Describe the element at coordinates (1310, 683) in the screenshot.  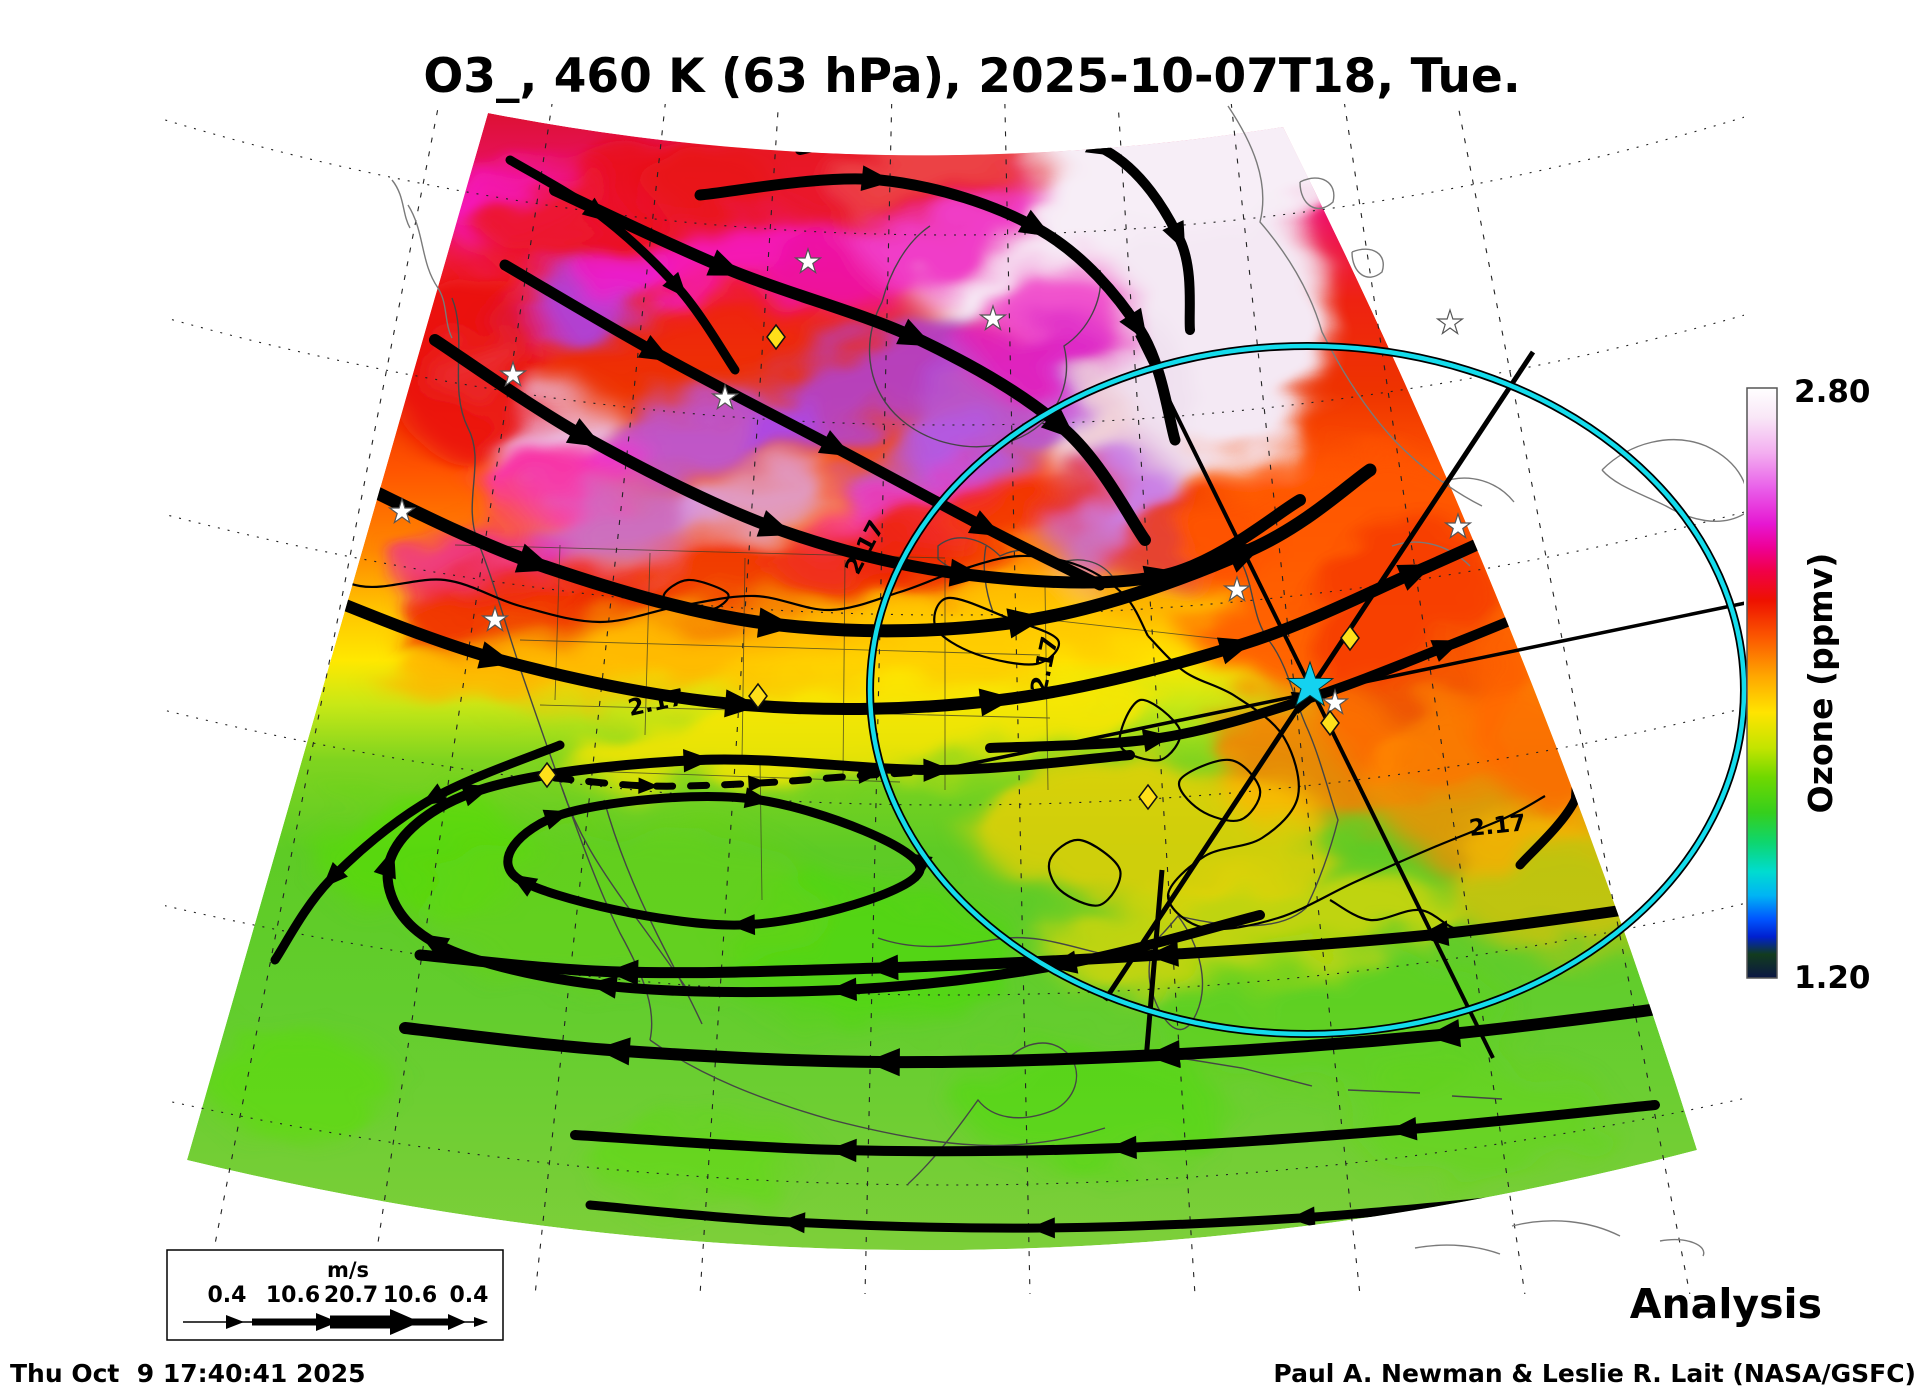
I see `center-star-marker` at that location.